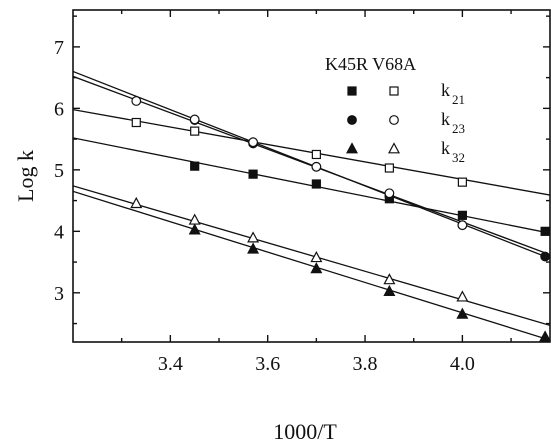 Image resolution: width=551 pixels, height=445 pixels. Describe the element at coordinates (59, 48) in the screenshot. I see `y-tick-label: 7` at that location.